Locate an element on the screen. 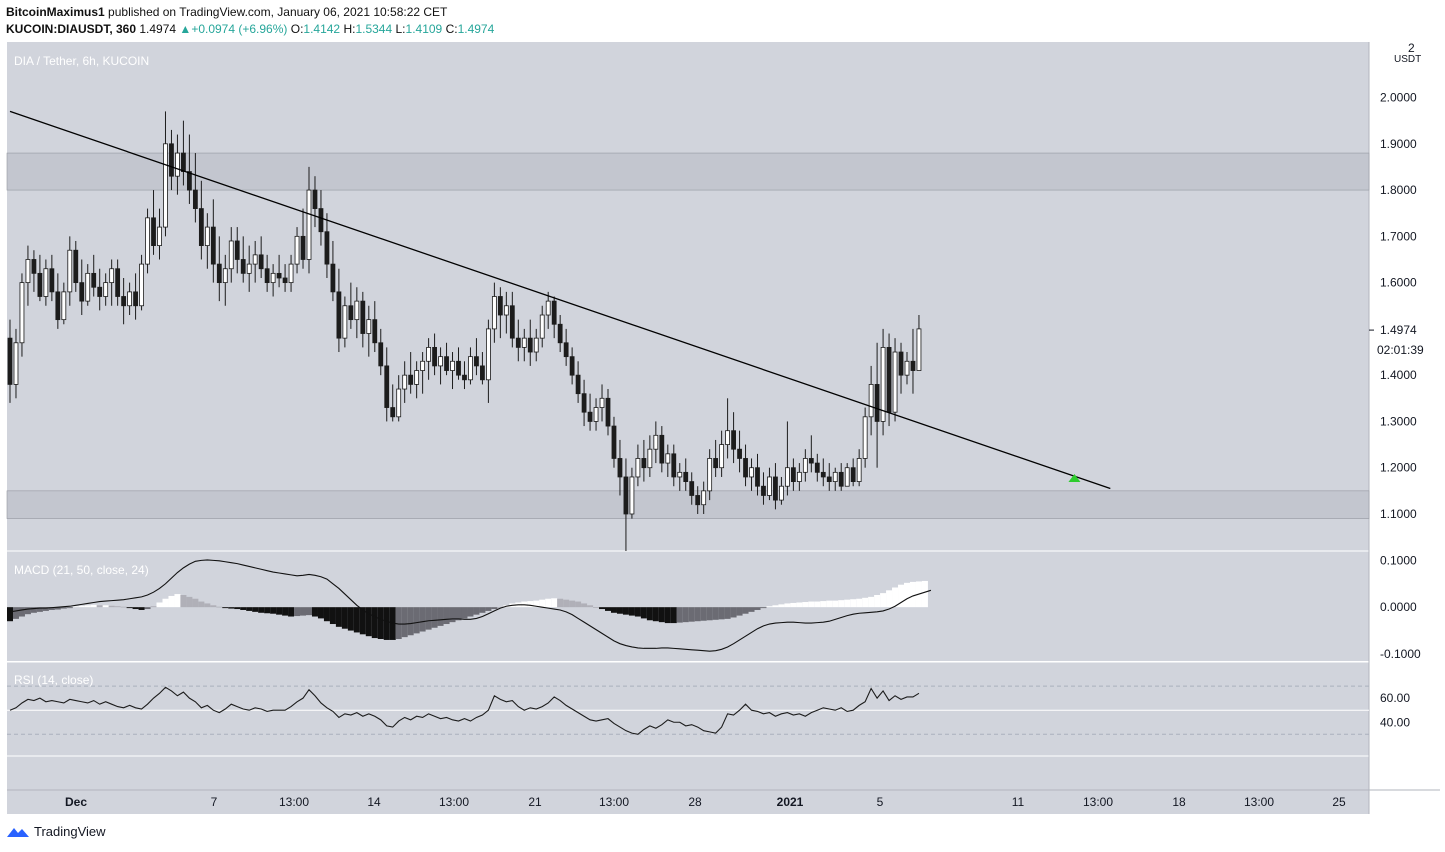 The height and width of the screenshot is (852, 1445). last-price-box is located at coordinates (1398, 331).